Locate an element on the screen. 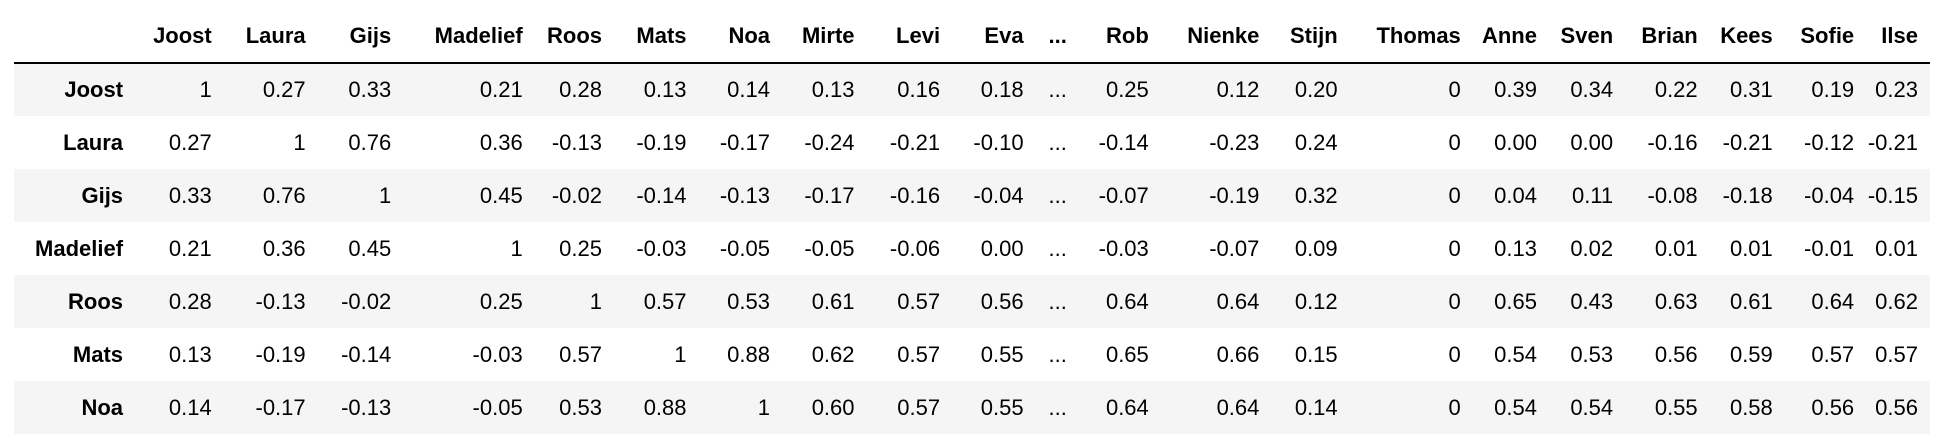 This screenshot has width=1944, height=434. table-cell: 0.20 is located at coordinates (1316, 89).